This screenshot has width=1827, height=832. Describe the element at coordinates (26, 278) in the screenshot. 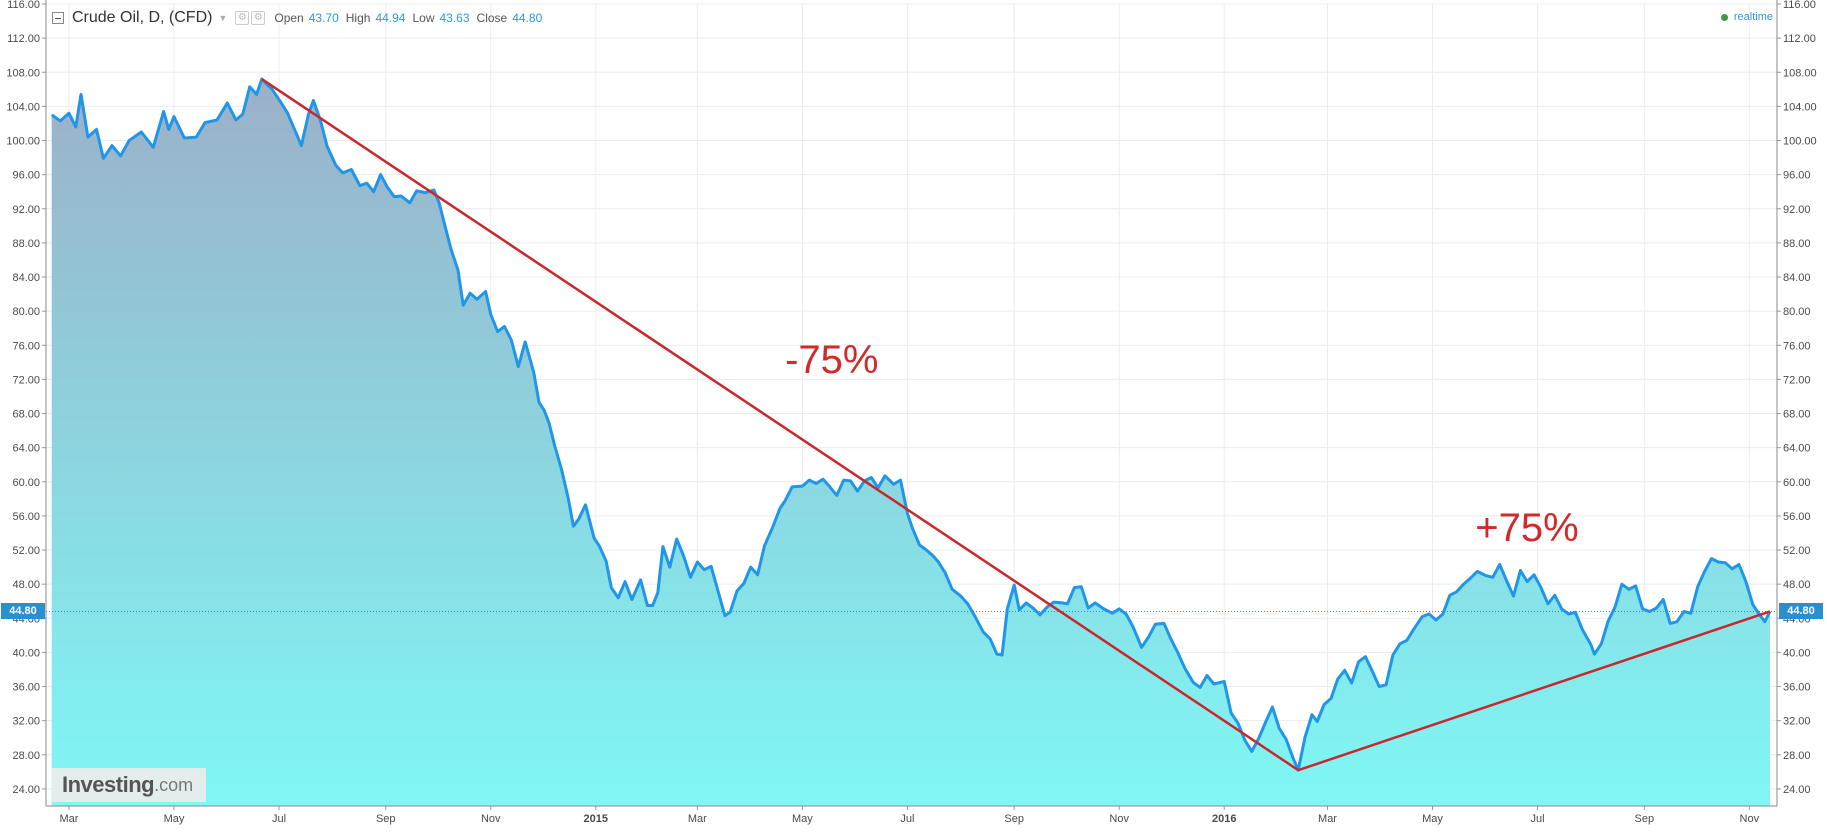

I see `y-tick-label-left: 84.00` at that location.